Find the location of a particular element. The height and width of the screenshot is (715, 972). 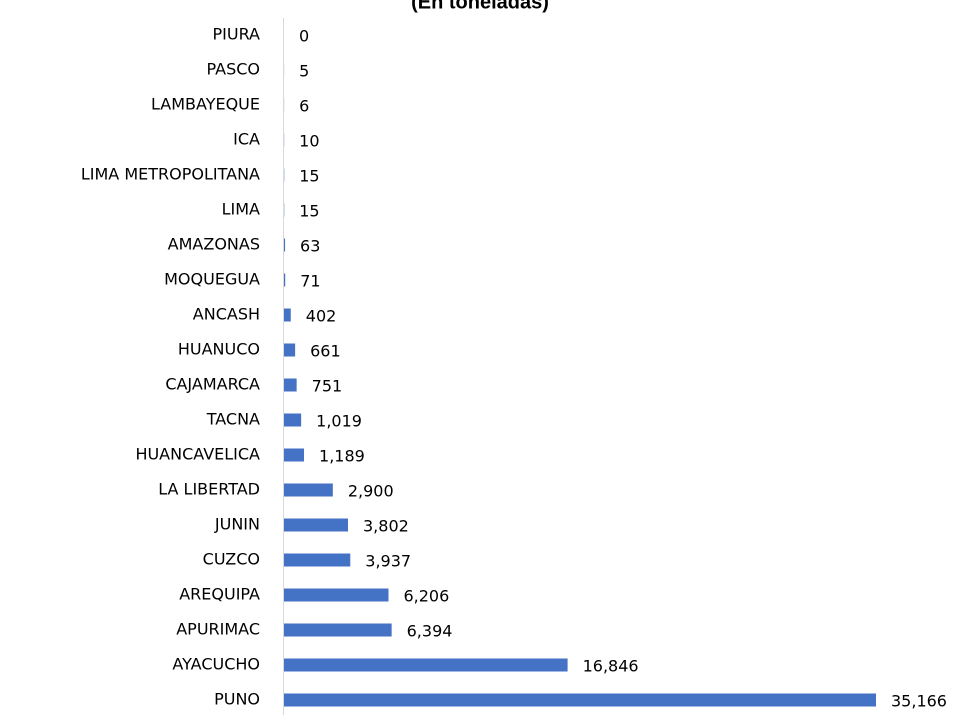

data-label: 71 is located at coordinates (310, 281).